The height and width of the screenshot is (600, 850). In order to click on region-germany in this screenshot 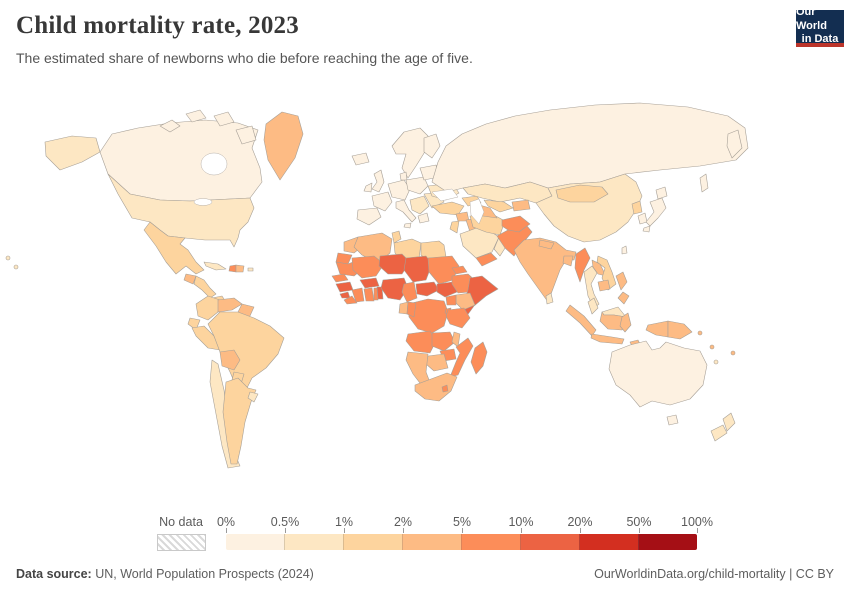, I will do `click(399, 190)`.